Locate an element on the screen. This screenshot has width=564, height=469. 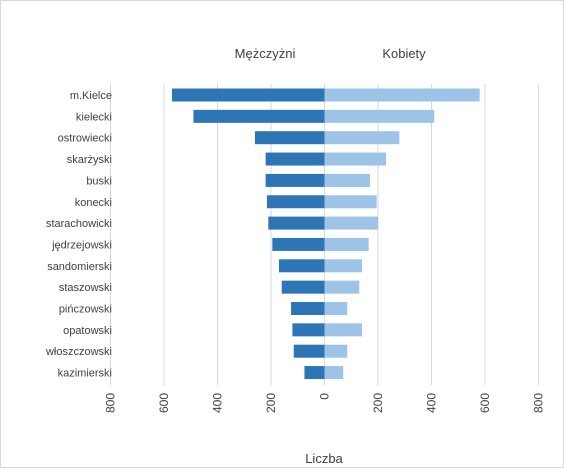
series-label-men: Mężczyżni is located at coordinates (265, 53).